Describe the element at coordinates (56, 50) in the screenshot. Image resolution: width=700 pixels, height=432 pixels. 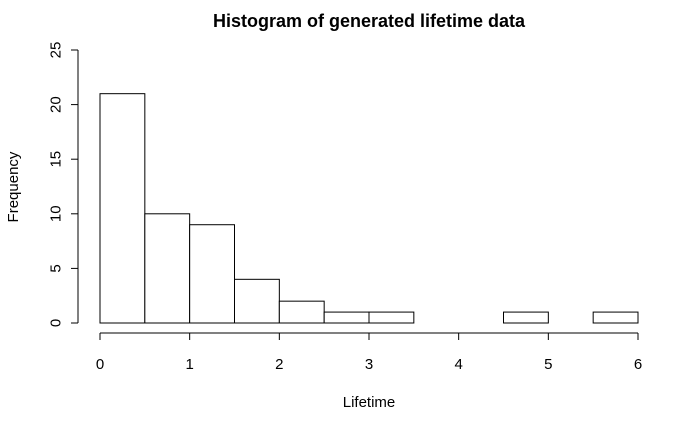
I see `y-tick-label: 25` at that location.